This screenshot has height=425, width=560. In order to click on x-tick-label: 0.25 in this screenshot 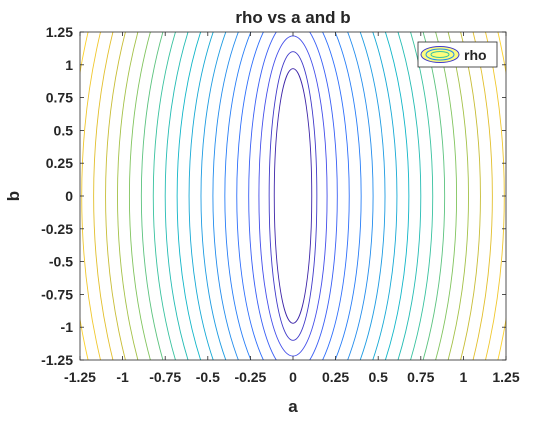, I will do `click(335, 377)`.